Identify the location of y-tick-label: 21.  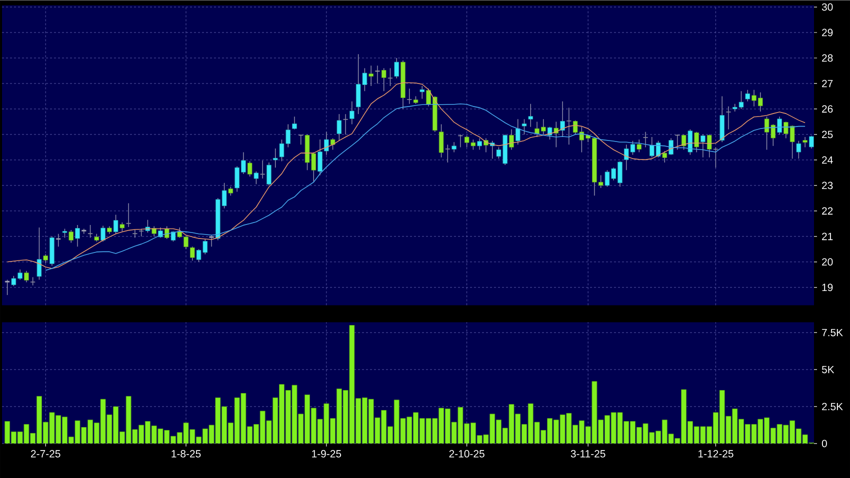
(827, 236).